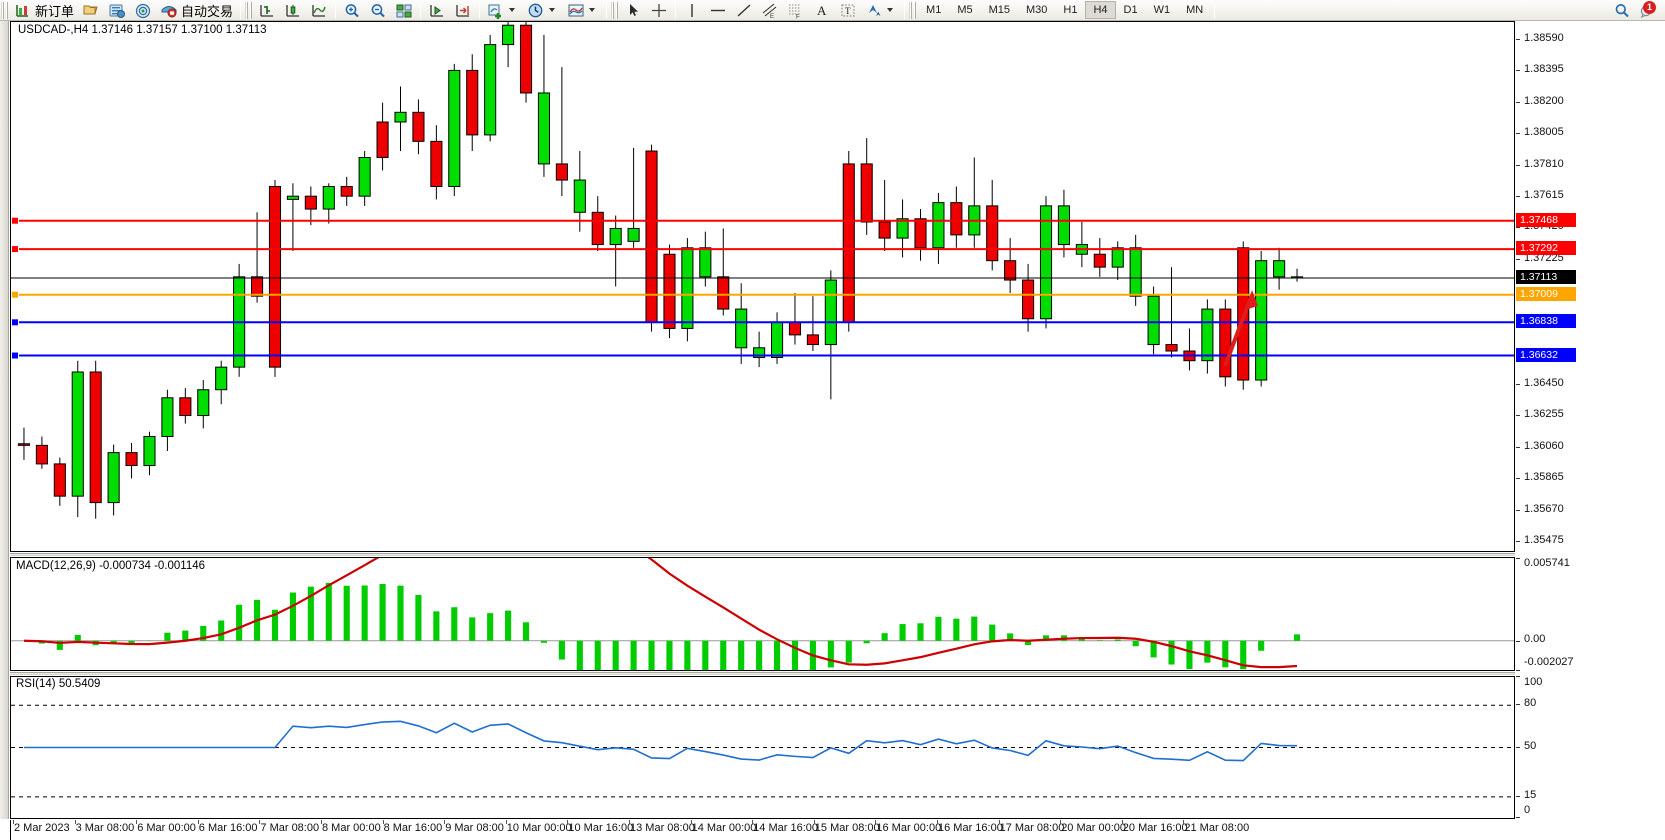  Describe the element at coordinates (692, 10) in the screenshot. I see `vertical-line-button` at that location.